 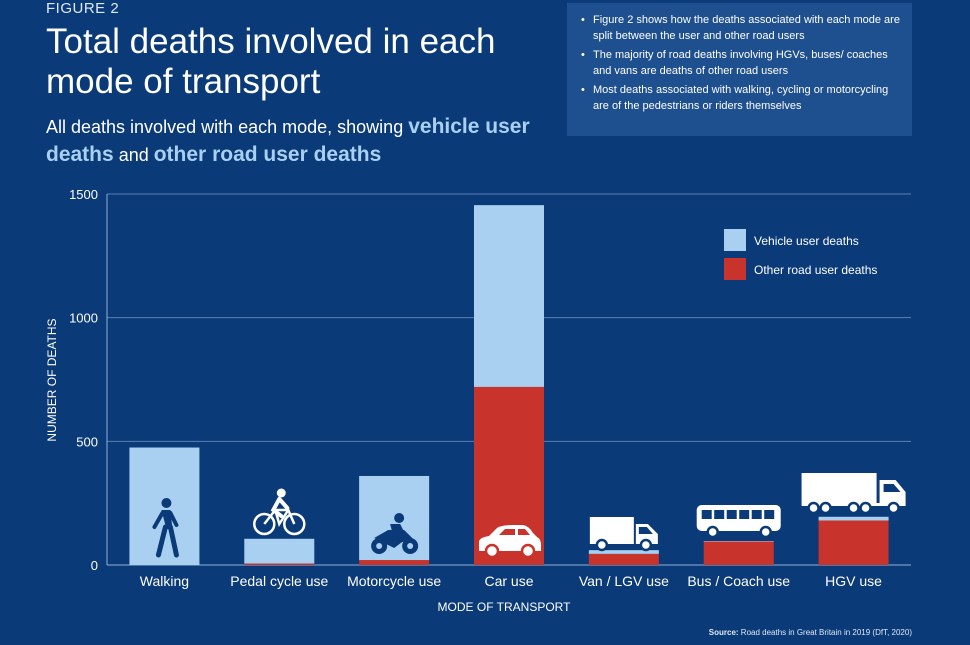 I want to click on figure-label: FIGURE 2, so click(x=83, y=8).